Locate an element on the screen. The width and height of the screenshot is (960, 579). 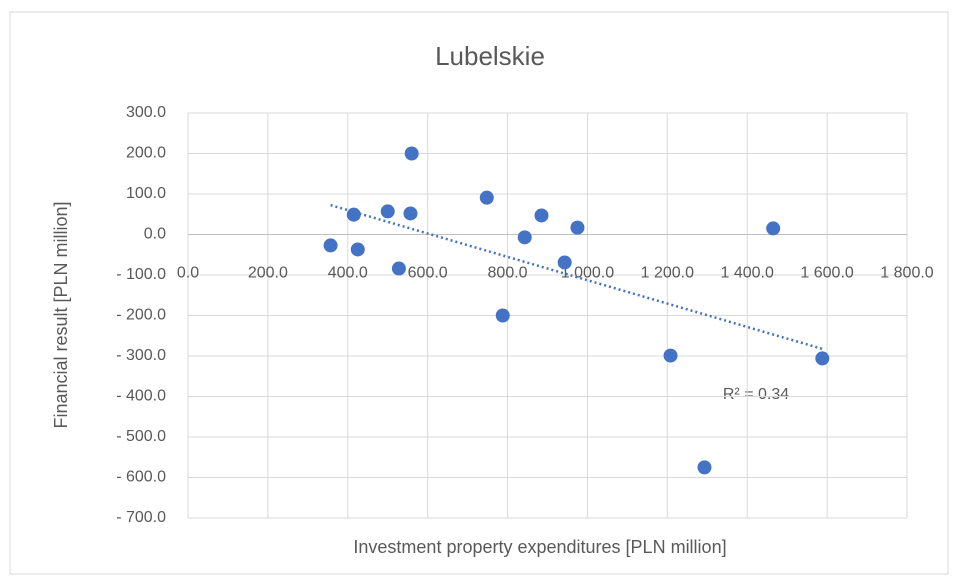
y-tick-label: - 400.0 is located at coordinates (141, 396).